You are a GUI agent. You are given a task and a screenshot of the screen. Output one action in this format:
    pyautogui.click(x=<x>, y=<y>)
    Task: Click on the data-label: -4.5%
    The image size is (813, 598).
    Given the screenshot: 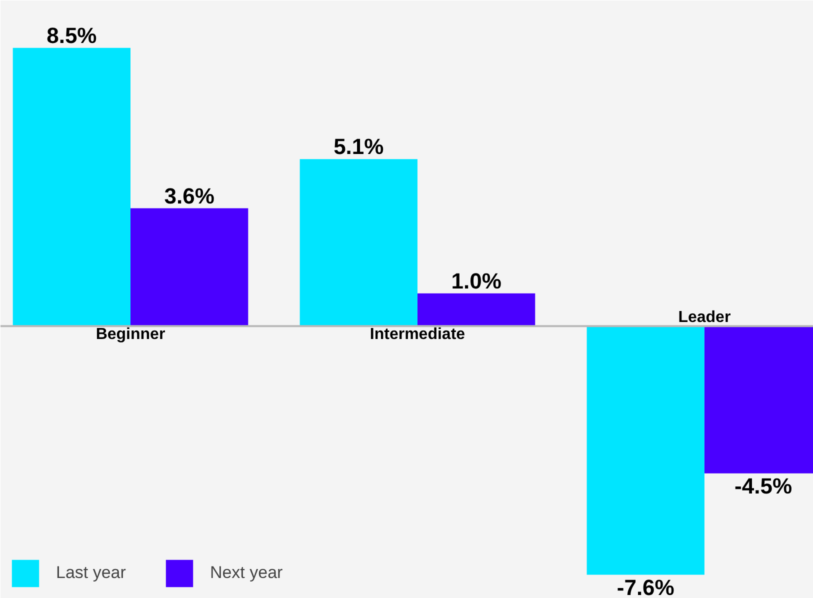 What is the action you would take?
    pyautogui.click(x=763, y=485)
    